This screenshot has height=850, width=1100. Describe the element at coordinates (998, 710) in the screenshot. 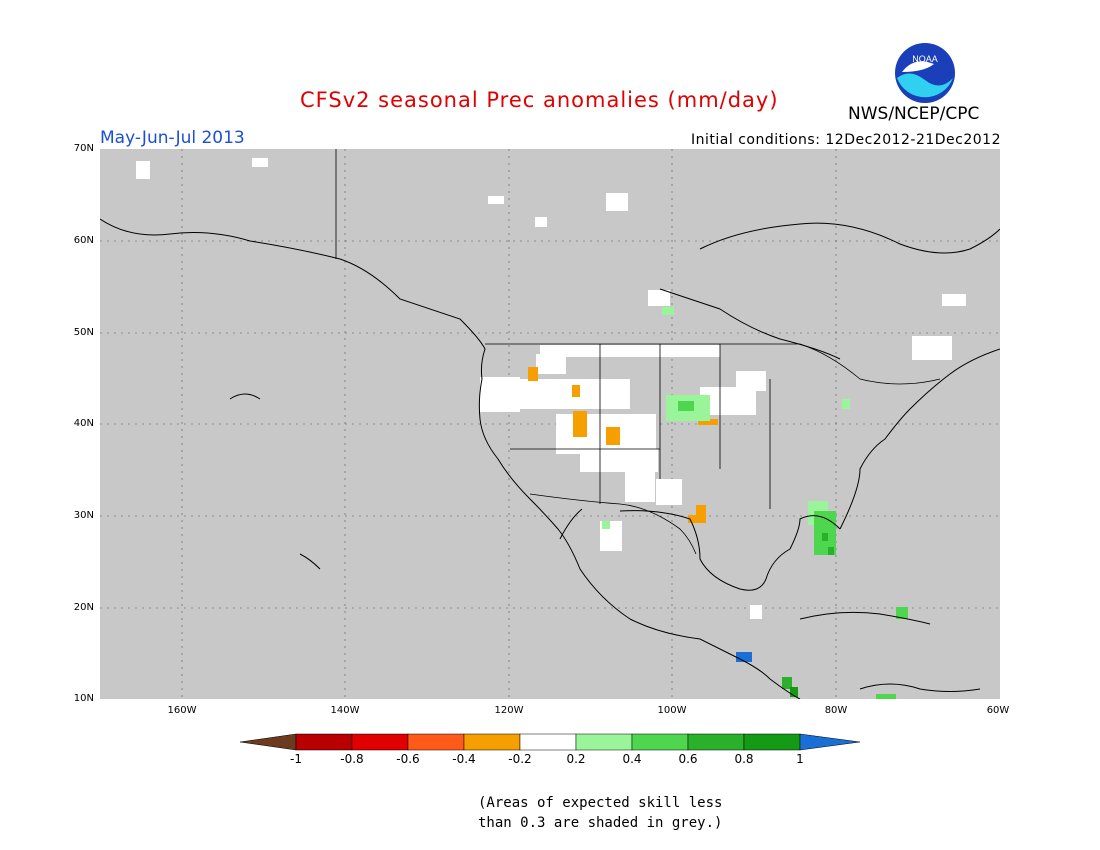

I see `lon-label: 60W` at that location.